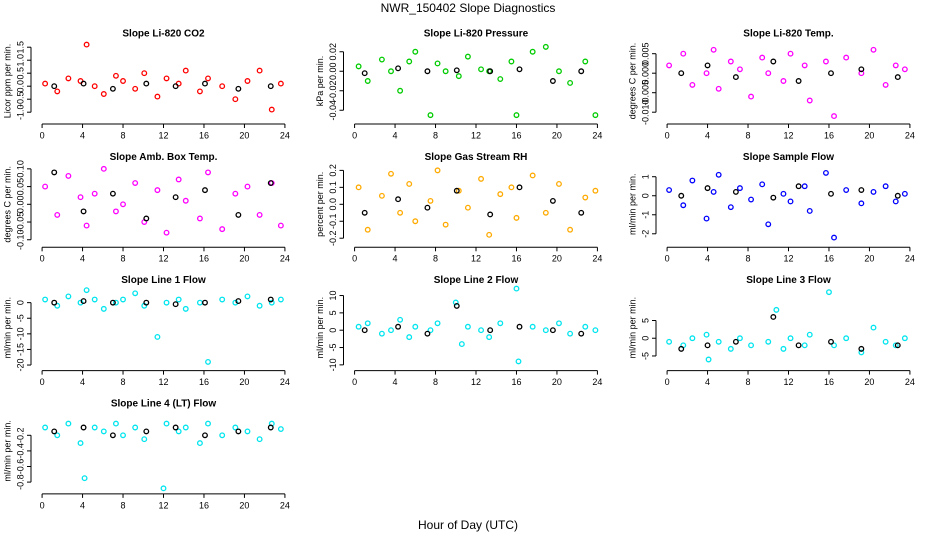  I want to click on y-tick-label: -1, so click(645, 215).